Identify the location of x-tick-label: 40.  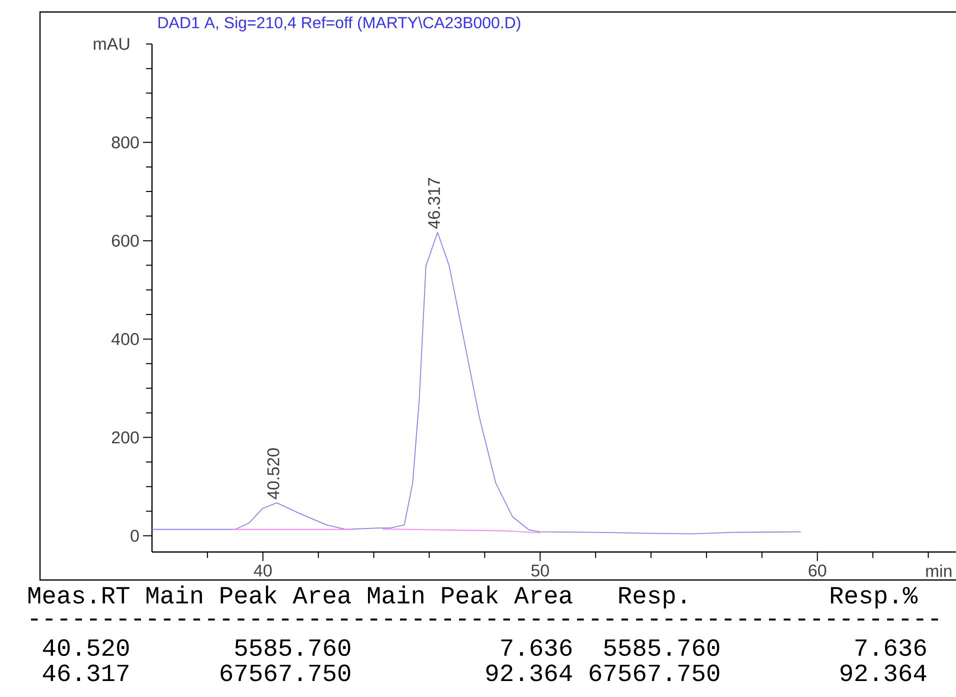
(263, 570).